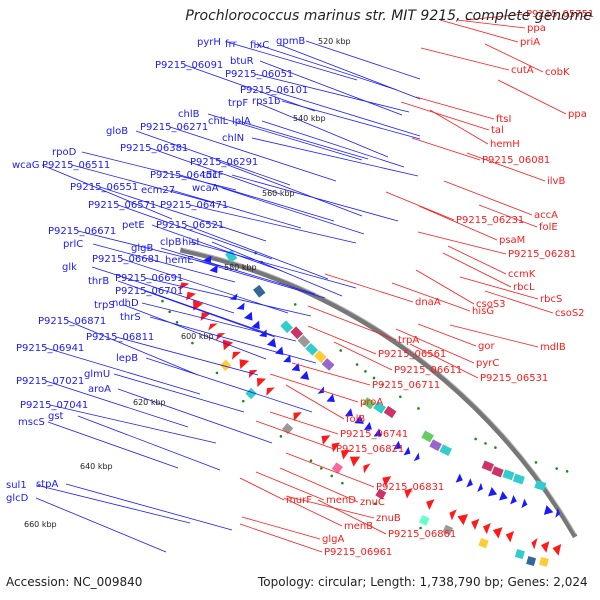 Image resolution: width=600 pixels, height=600 pixels. Describe the element at coordinates (486, 346) in the screenshot. I see `reverse-gene-label: gor` at that location.